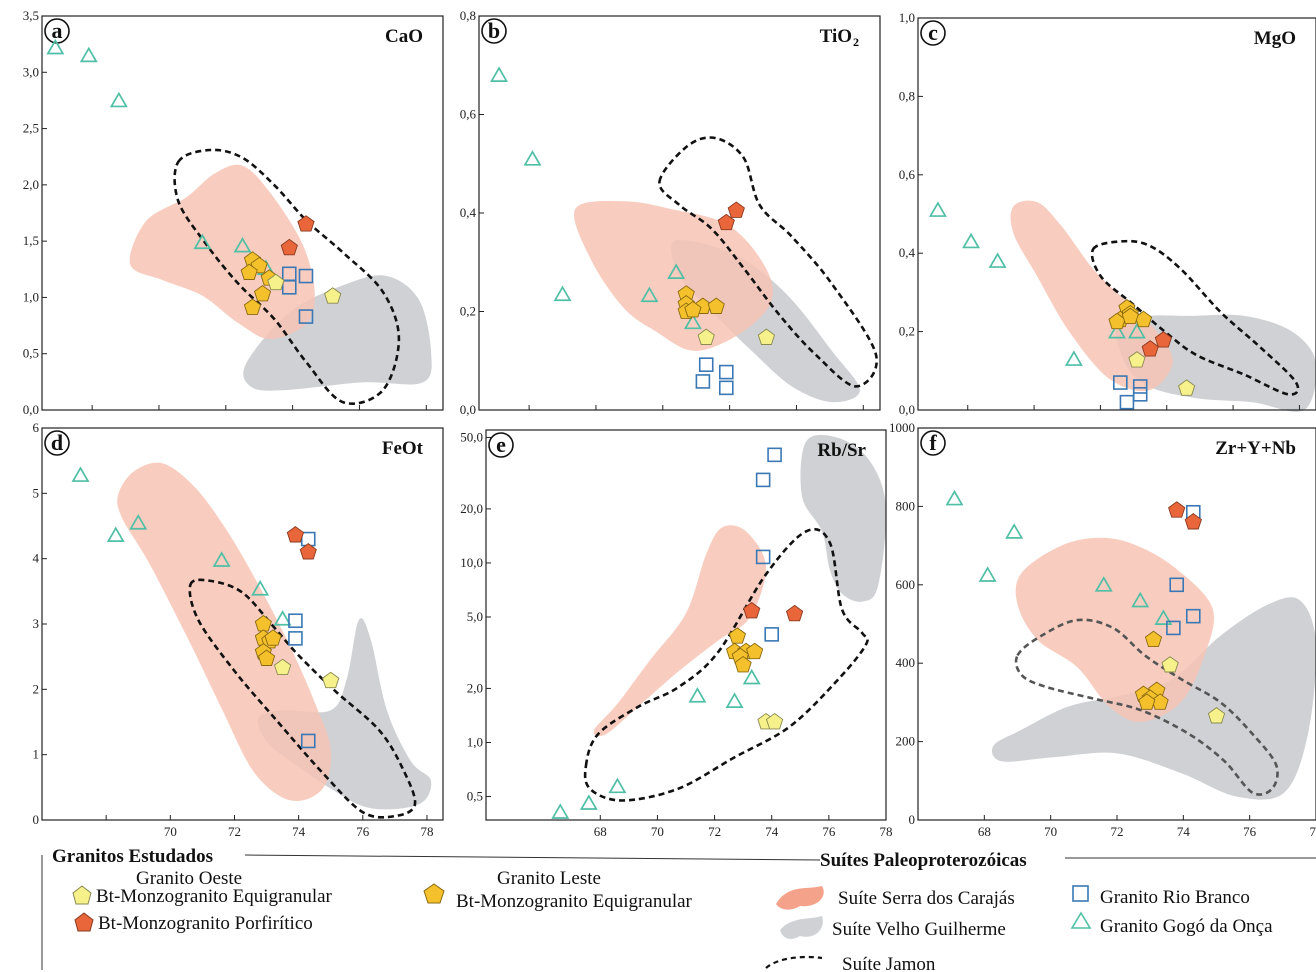 The height and width of the screenshot is (972, 1316). I want to click on panel-title: FeOt, so click(403, 448).